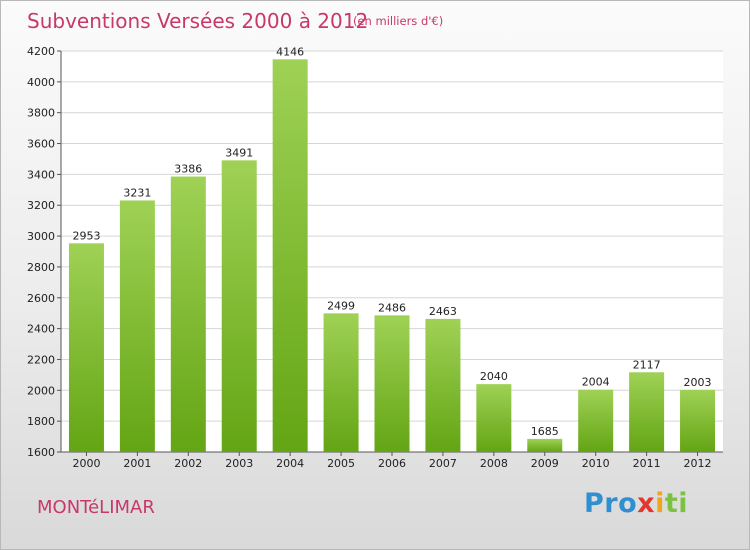 The image size is (750, 550). I want to click on data-label: 2040, so click(494, 376).